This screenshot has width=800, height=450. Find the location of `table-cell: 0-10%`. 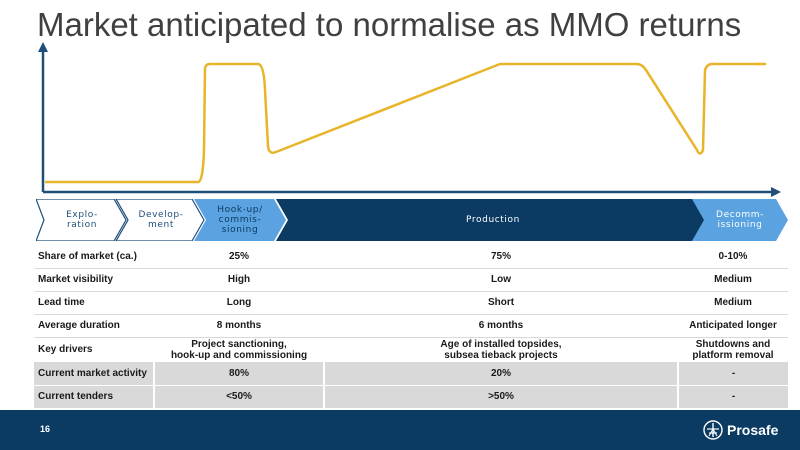

table-cell: 0-10% is located at coordinates (733, 257).